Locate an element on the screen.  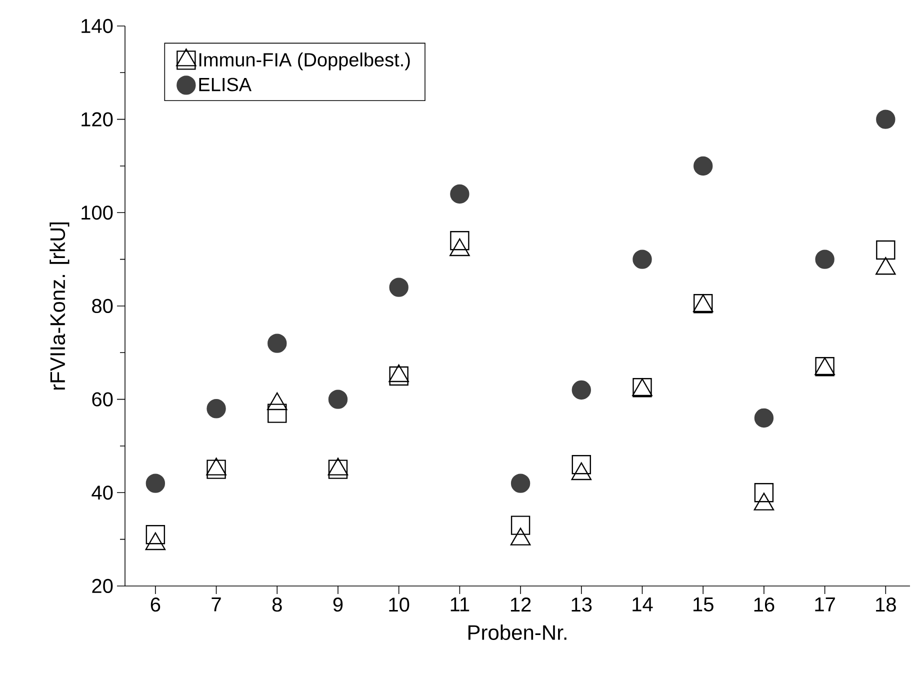
x-tick-label: 8 is located at coordinates (277, 605).